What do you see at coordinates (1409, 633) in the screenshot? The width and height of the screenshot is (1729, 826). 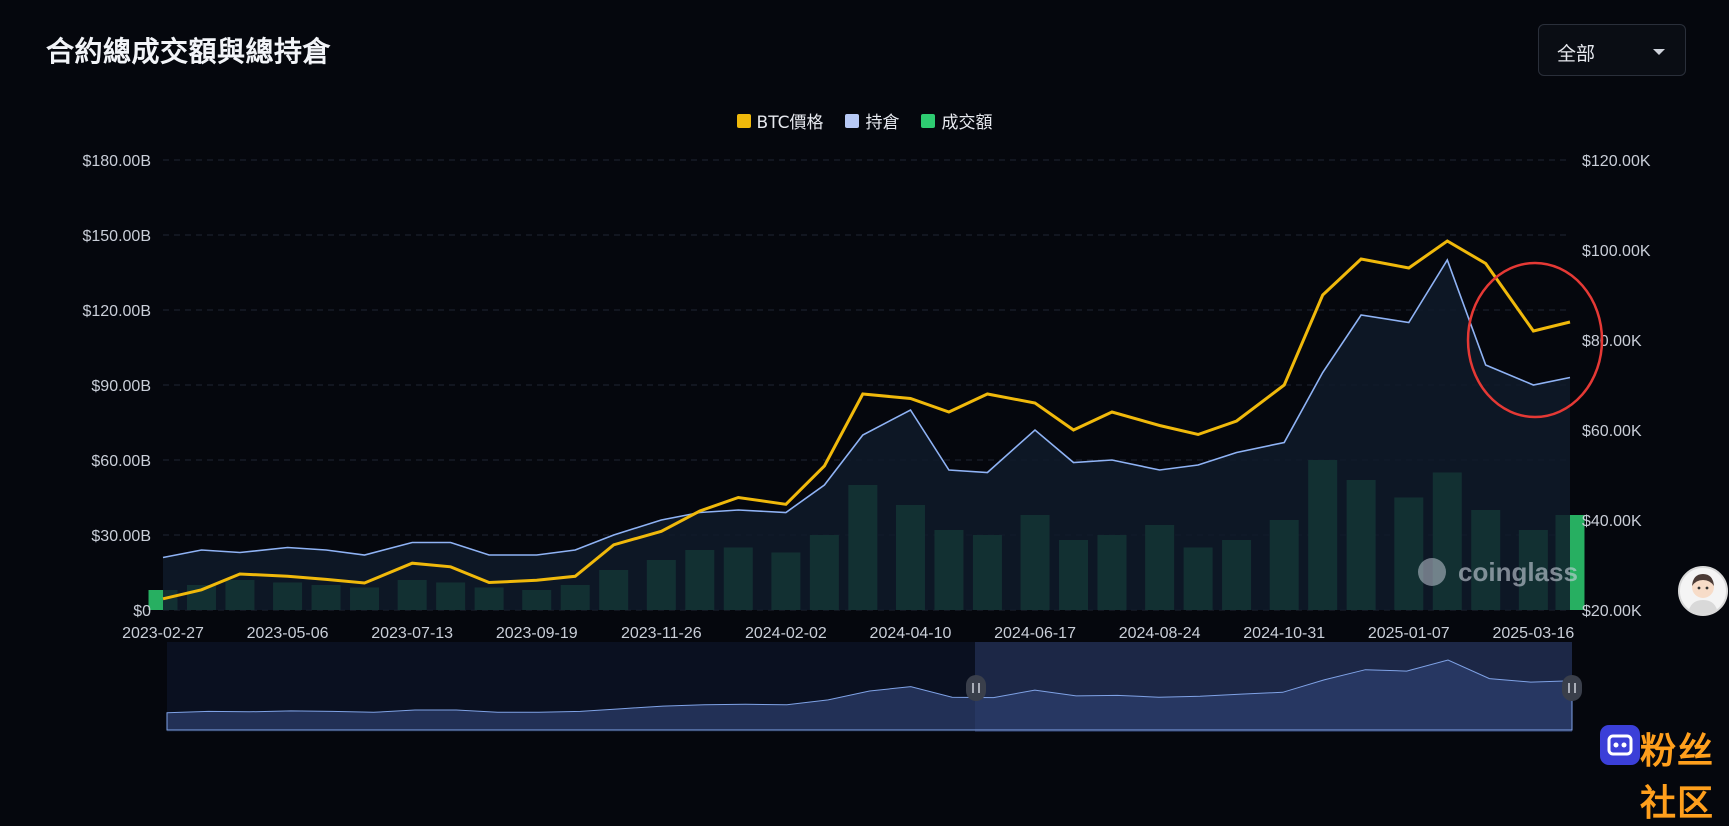 I see `x-tick-label: 2025-01-07` at bounding box center [1409, 633].